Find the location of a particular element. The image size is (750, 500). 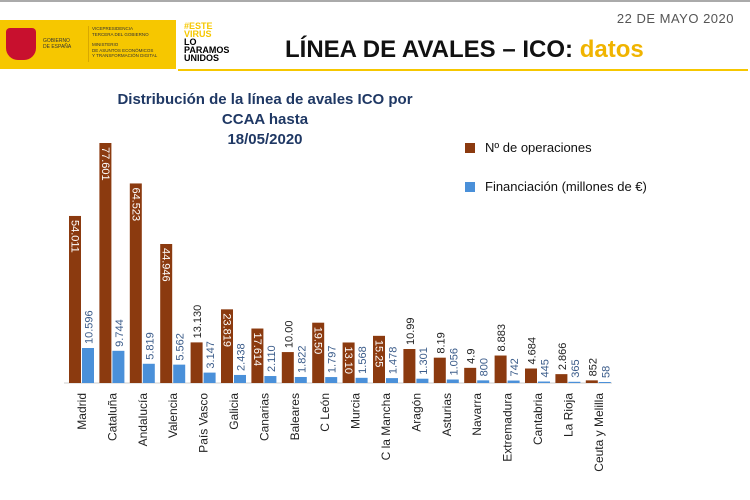

legend-financing: Financiación (millones de €) is located at coordinates (556, 186).